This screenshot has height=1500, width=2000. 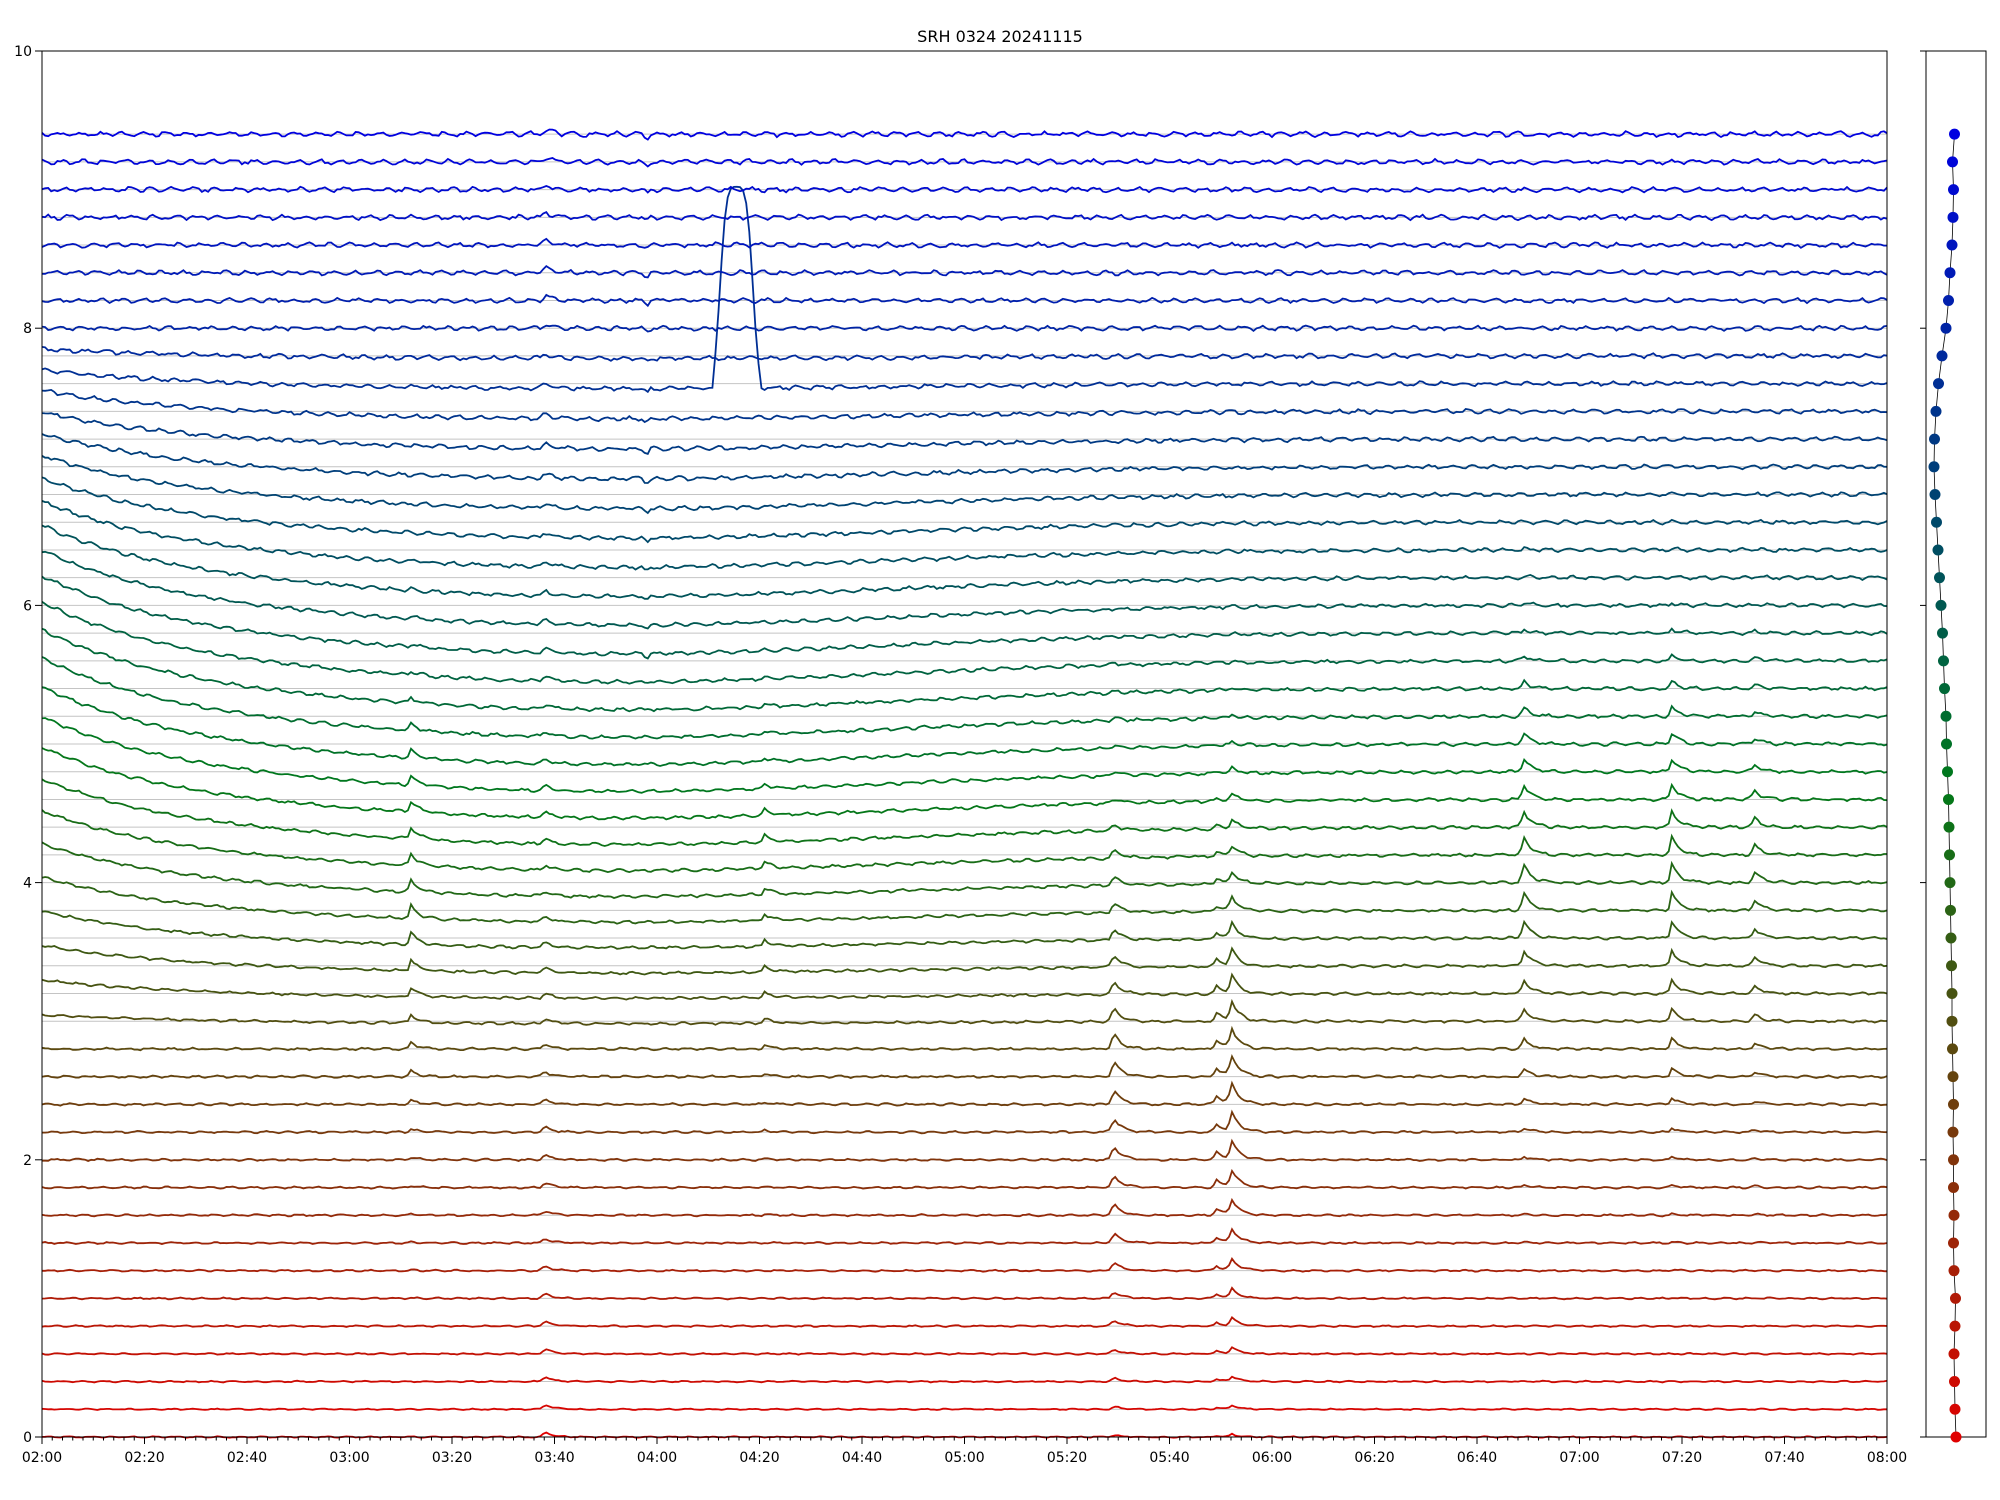 I want to click on y-axis: 0 2 4 6 8 10, so click(x=28, y=745).